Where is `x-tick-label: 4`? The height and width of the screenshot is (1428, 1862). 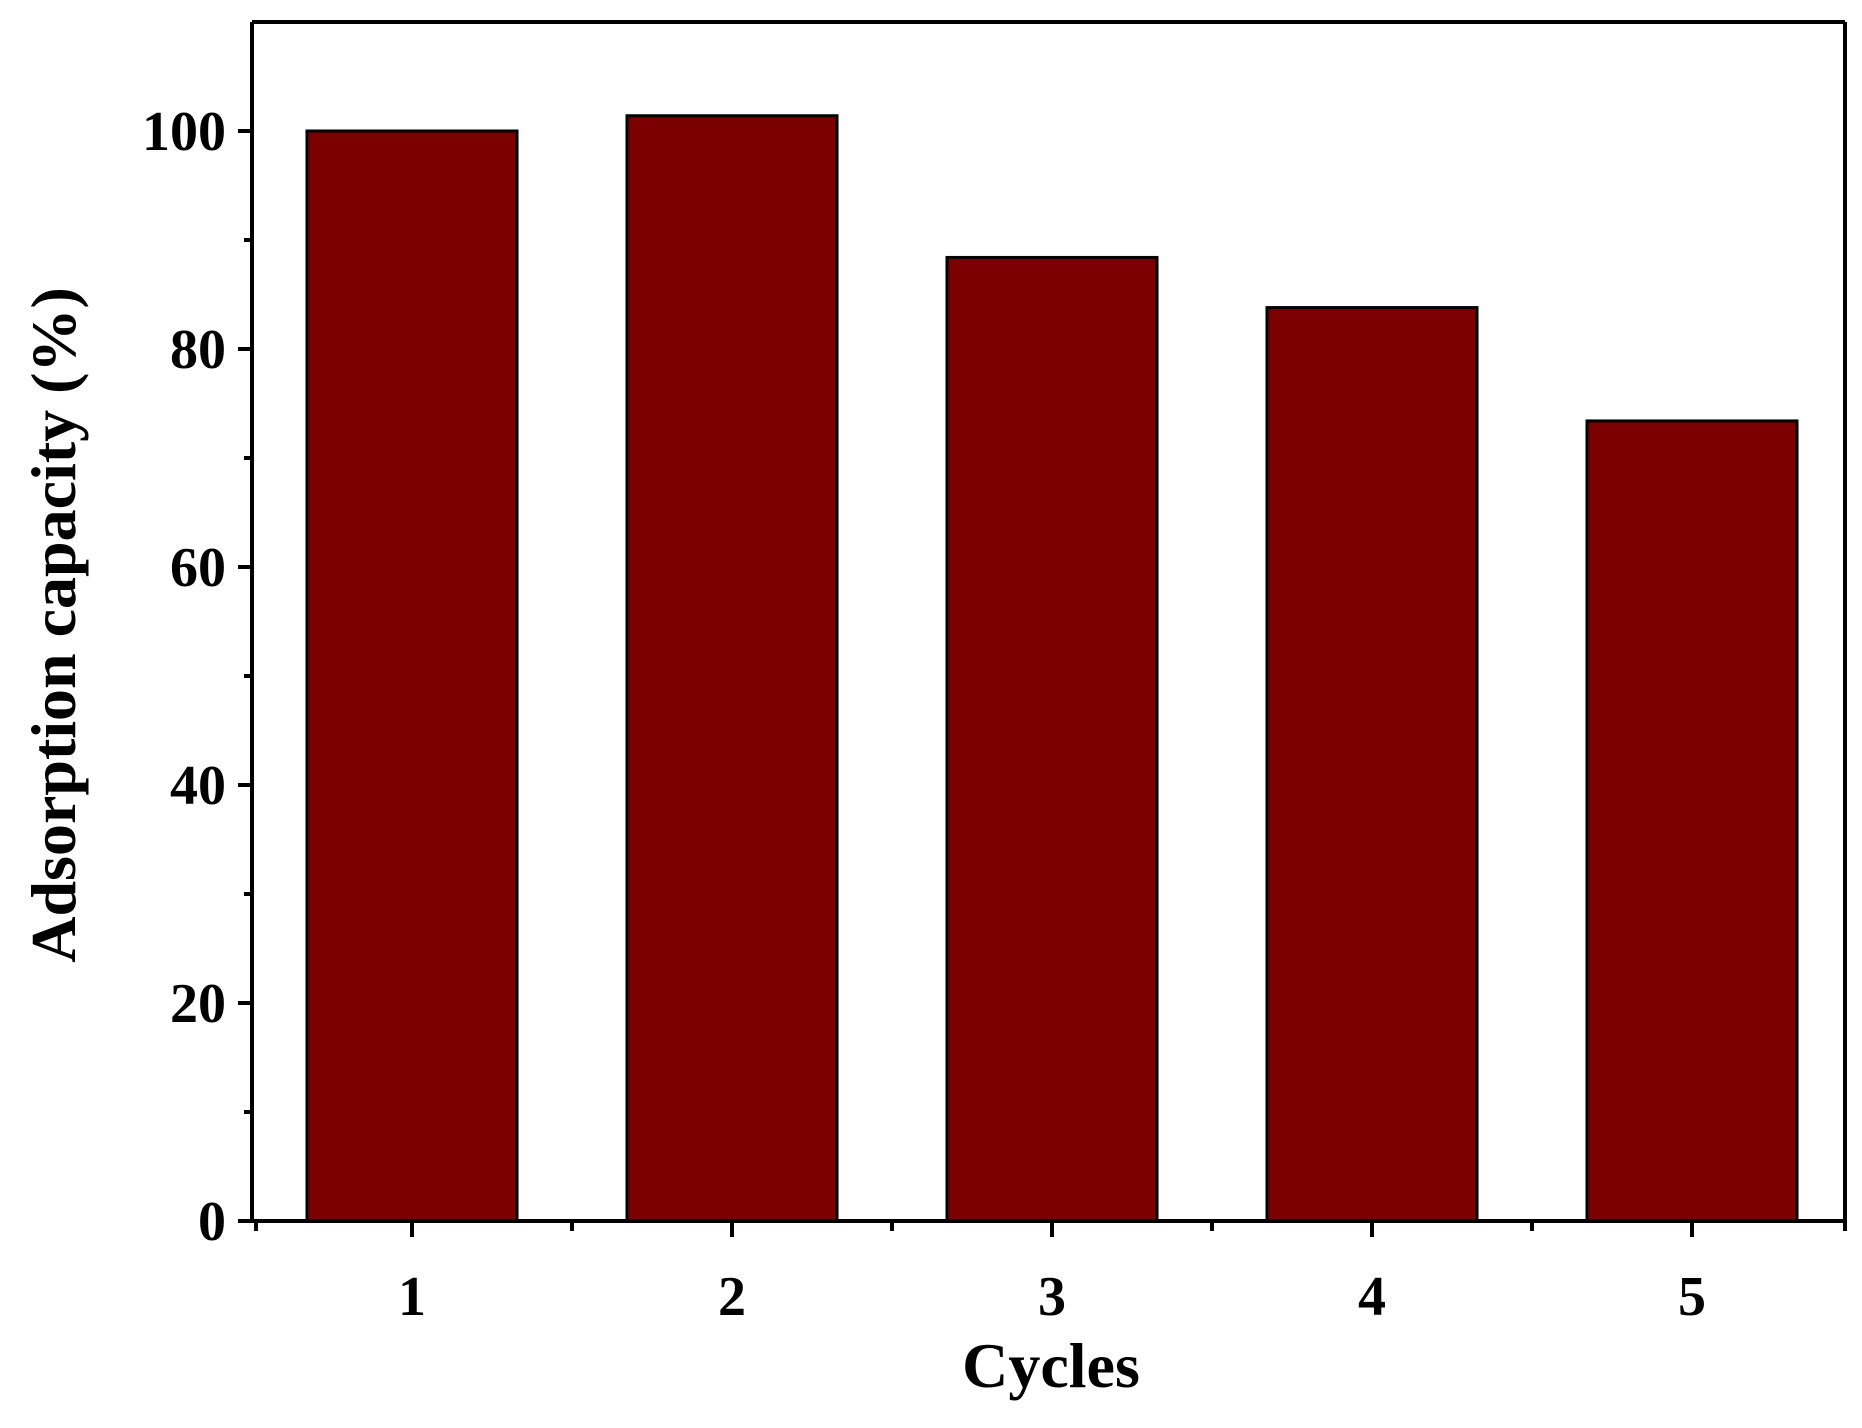
x-tick-label: 4 is located at coordinates (1372, 1297).